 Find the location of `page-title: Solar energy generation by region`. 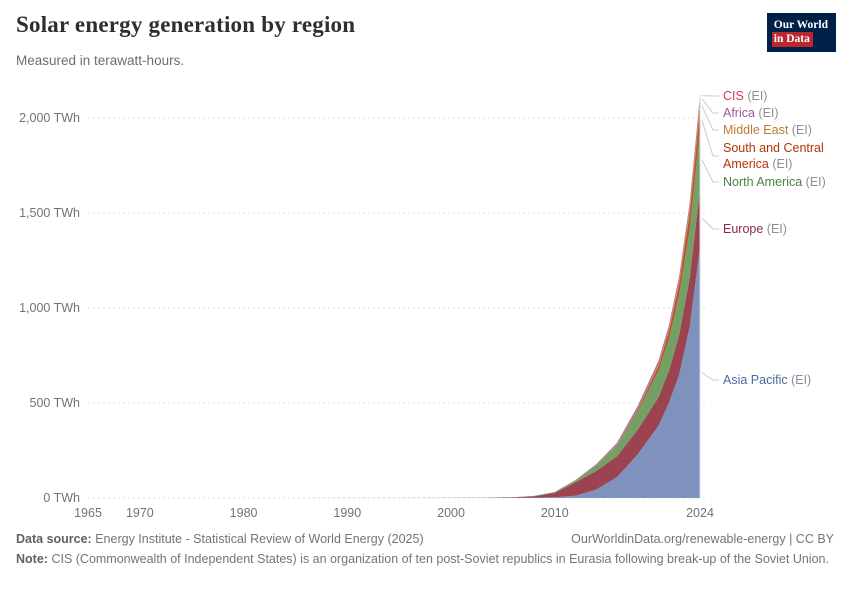

page-title: Solar energy generation by region is located at coordinates (186, 24).